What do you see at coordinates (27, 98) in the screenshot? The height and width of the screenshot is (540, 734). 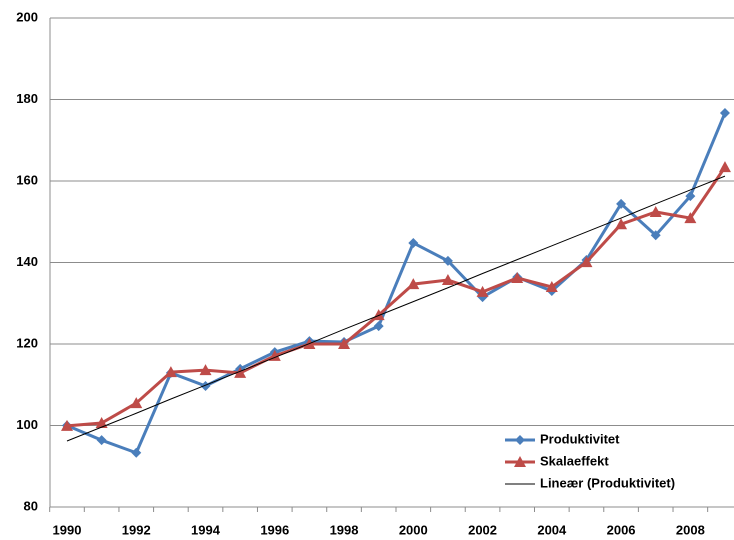 I see `y-tick-label: 180` at bounding box center [27, 98].